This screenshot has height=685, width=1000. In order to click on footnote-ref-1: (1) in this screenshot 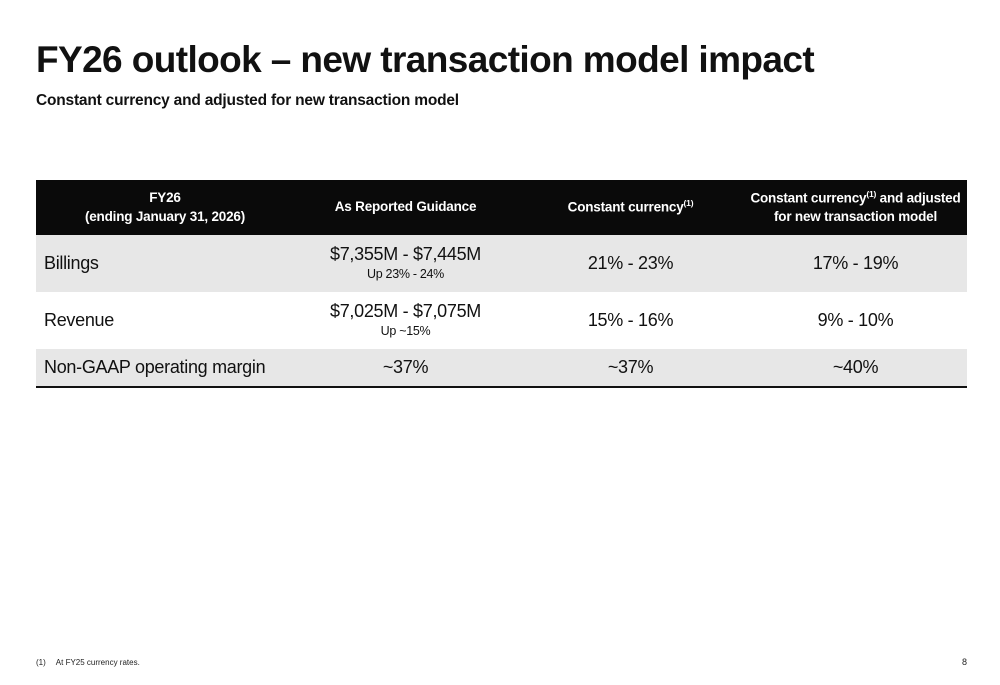, I will do `click(688, 203)`.